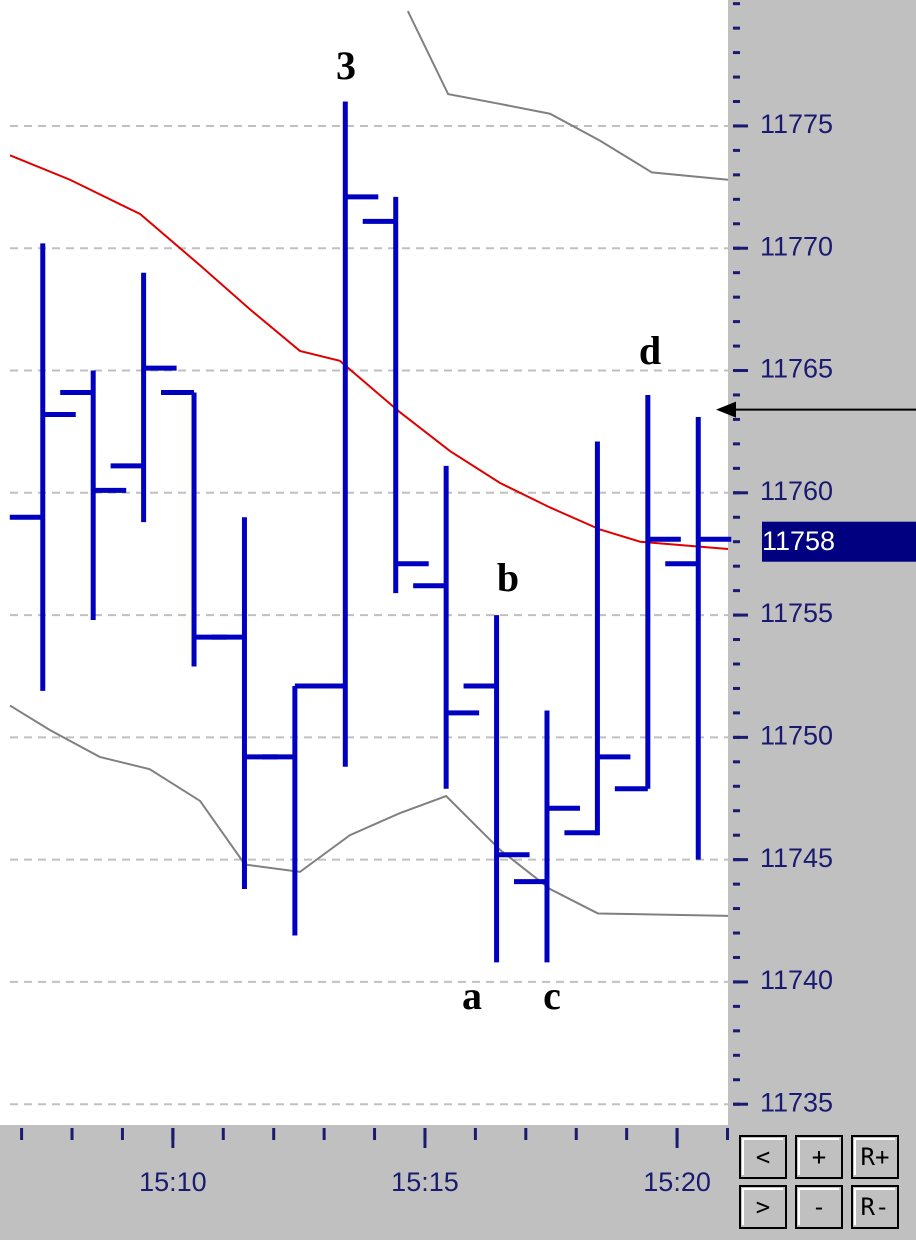  What do you see at coordinates (346, 65) in the screenshot?
I see `annotation: 3` at bounding box center [346, 65].